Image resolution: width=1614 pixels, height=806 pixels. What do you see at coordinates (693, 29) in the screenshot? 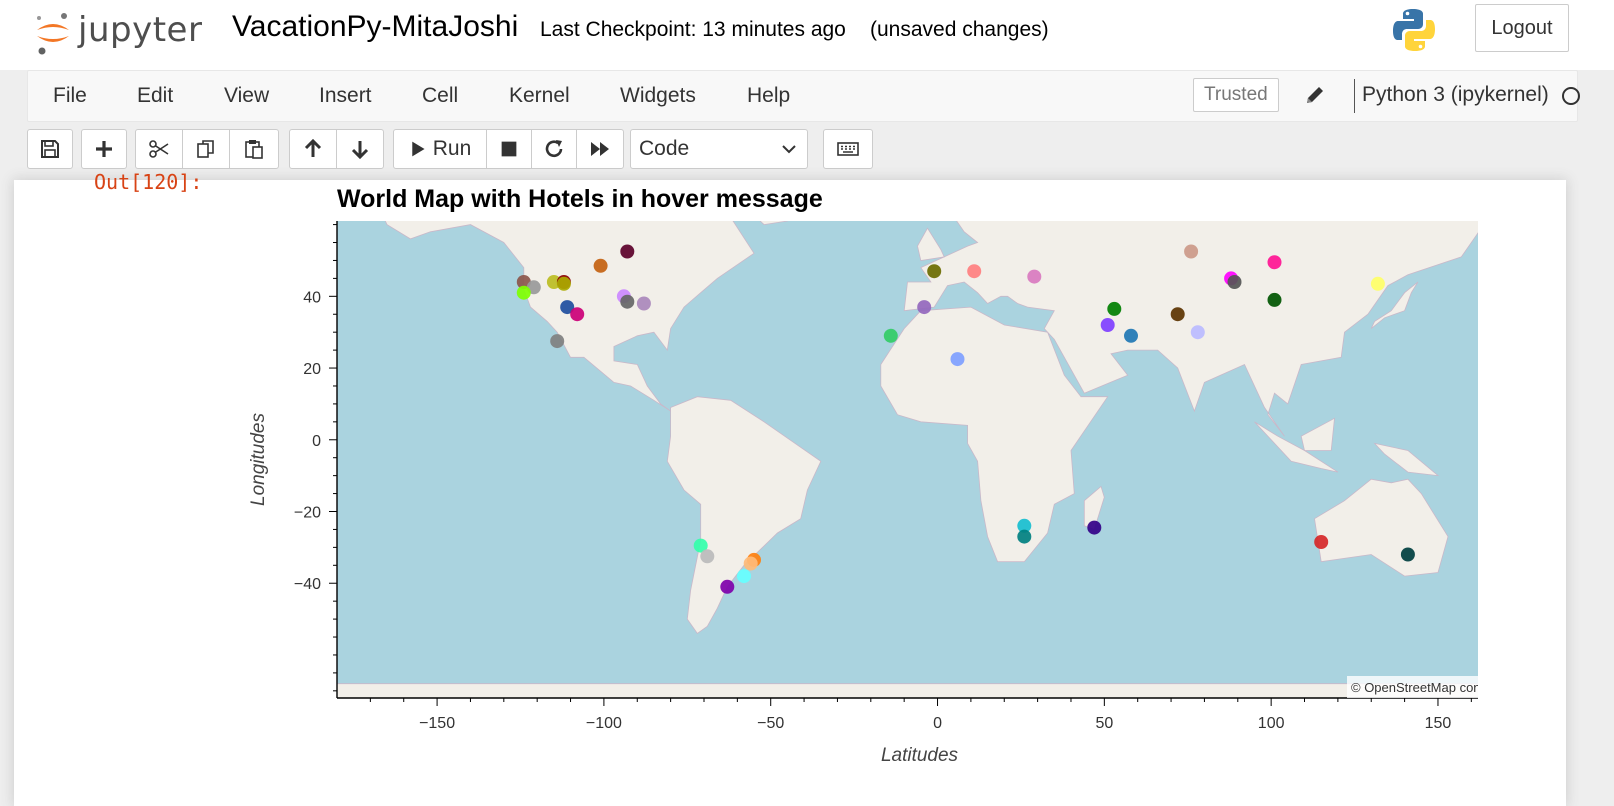
I see `checkpoint-status: Last Checkpoint: 13 minutes ago` at bounding box center [693, 29].